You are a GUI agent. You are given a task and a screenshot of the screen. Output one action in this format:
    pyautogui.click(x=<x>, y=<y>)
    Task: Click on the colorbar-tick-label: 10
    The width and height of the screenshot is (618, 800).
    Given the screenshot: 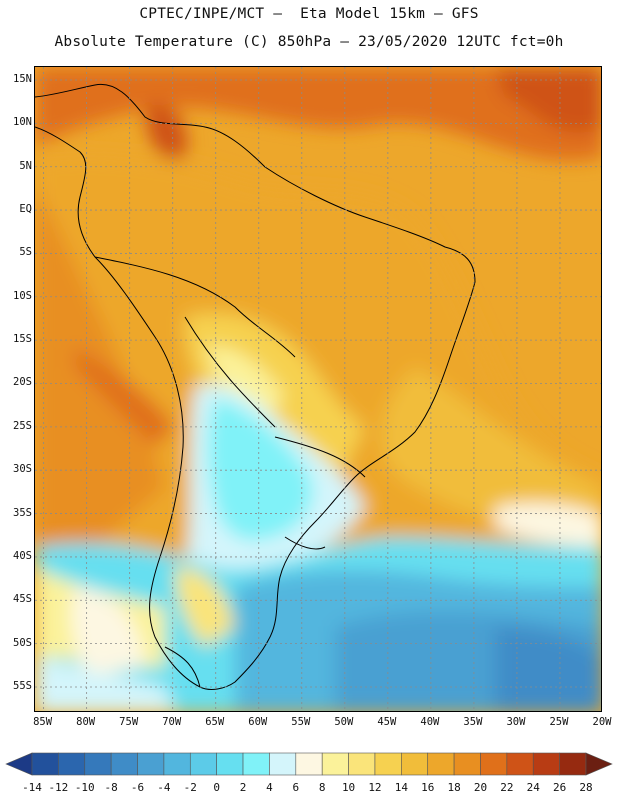 What is the action you would take?
    pyautogui.click(x=348, y=787)
    